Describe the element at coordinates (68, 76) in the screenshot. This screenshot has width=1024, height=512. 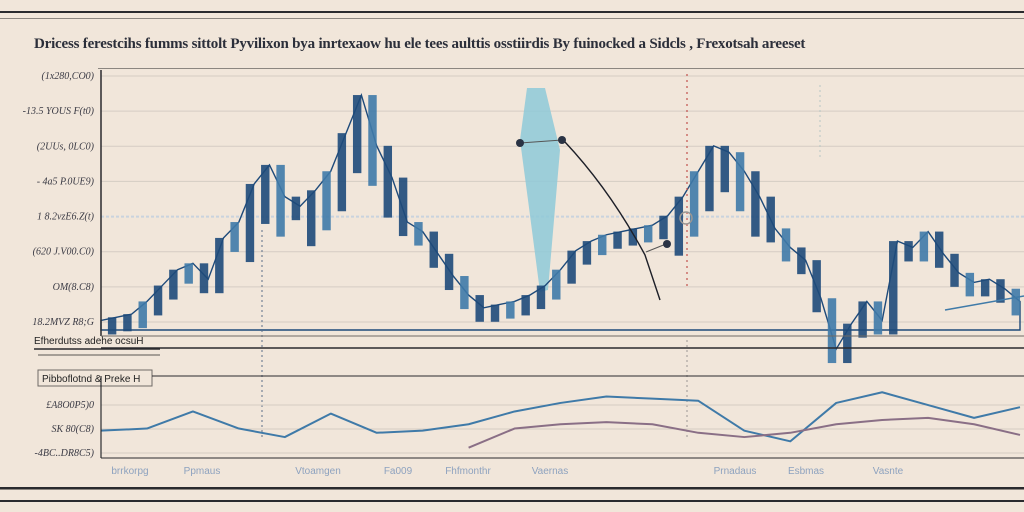
I see `y-tick-label: (1x280,CO0)` at that location.